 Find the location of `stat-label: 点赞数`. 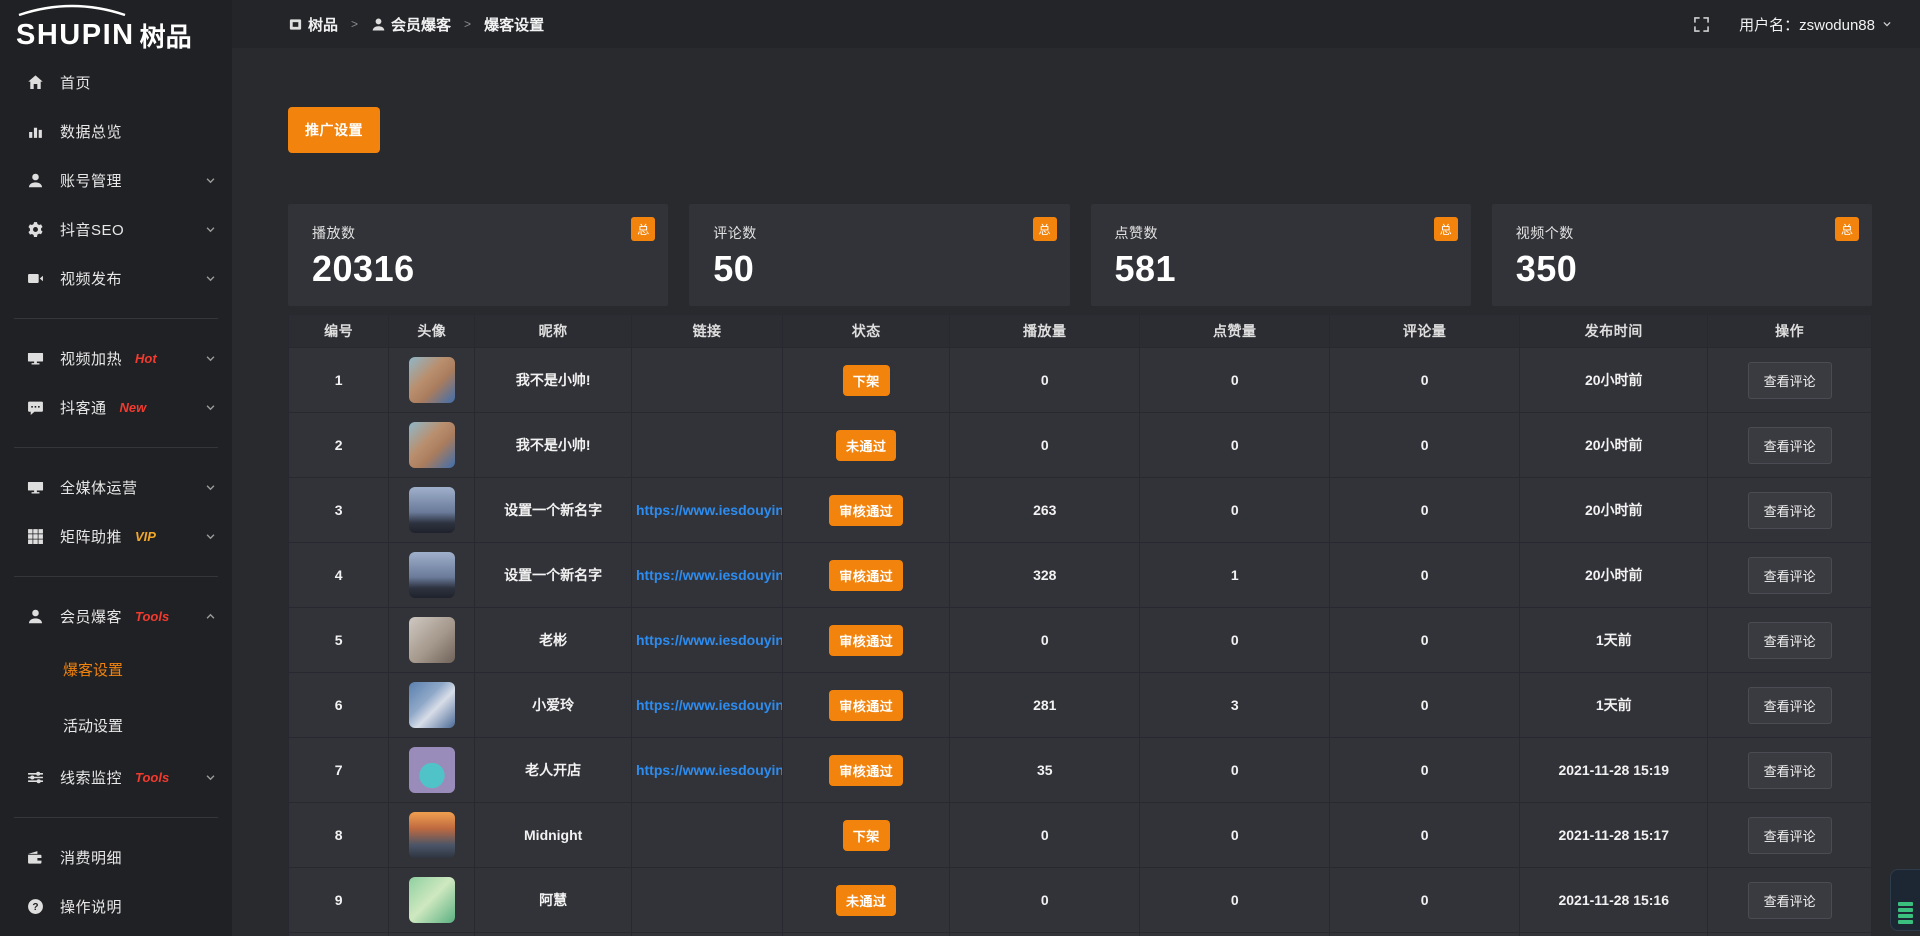

stat-label: 点赞数 is located at coordinates (1136, 233).